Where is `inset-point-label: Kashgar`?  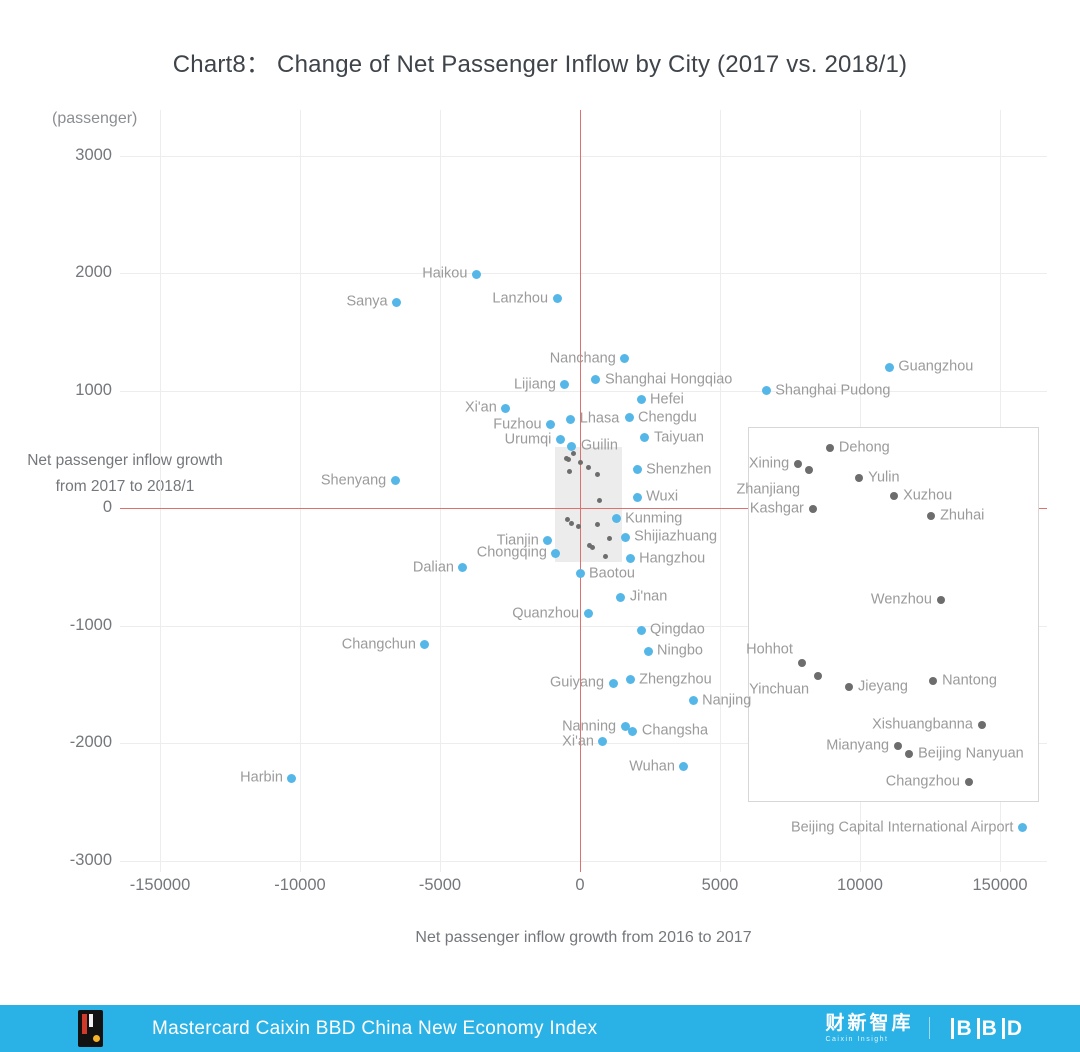
inset-point-label: Kashgar is located at coordinates (776, 508).